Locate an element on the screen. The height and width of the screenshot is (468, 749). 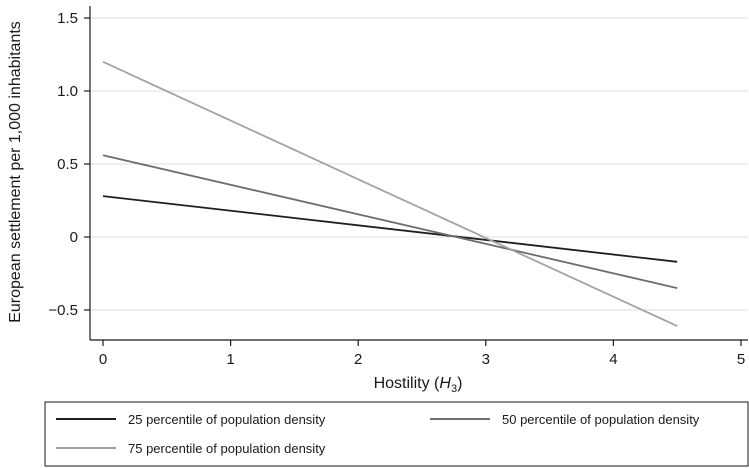
legend-label: 25 percentile of population density is located at coordinates (227, 419).